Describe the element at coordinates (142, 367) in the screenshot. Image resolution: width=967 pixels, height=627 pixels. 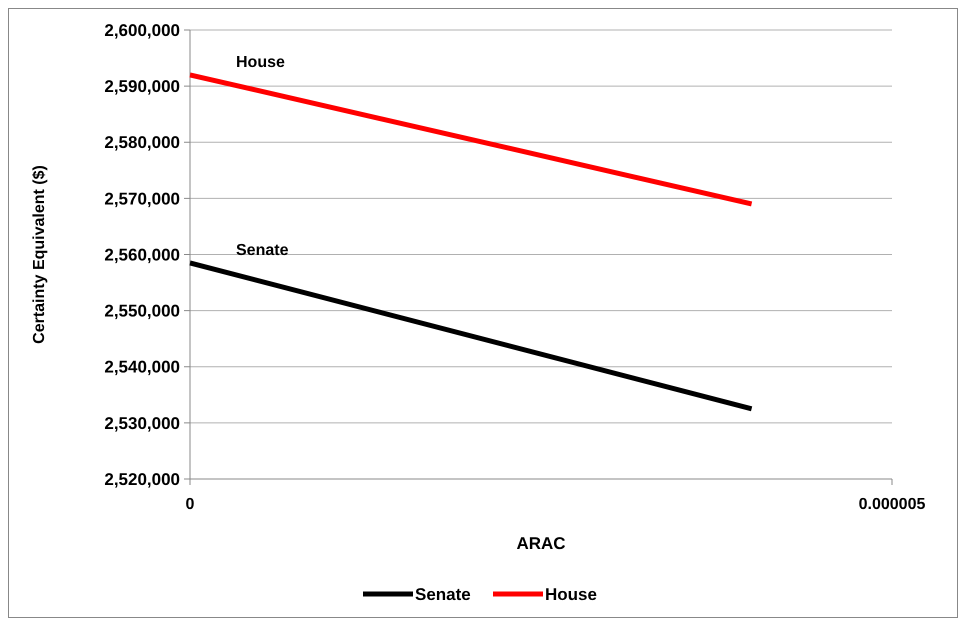
I see `y-tick-label: 2,540,000` at that location.